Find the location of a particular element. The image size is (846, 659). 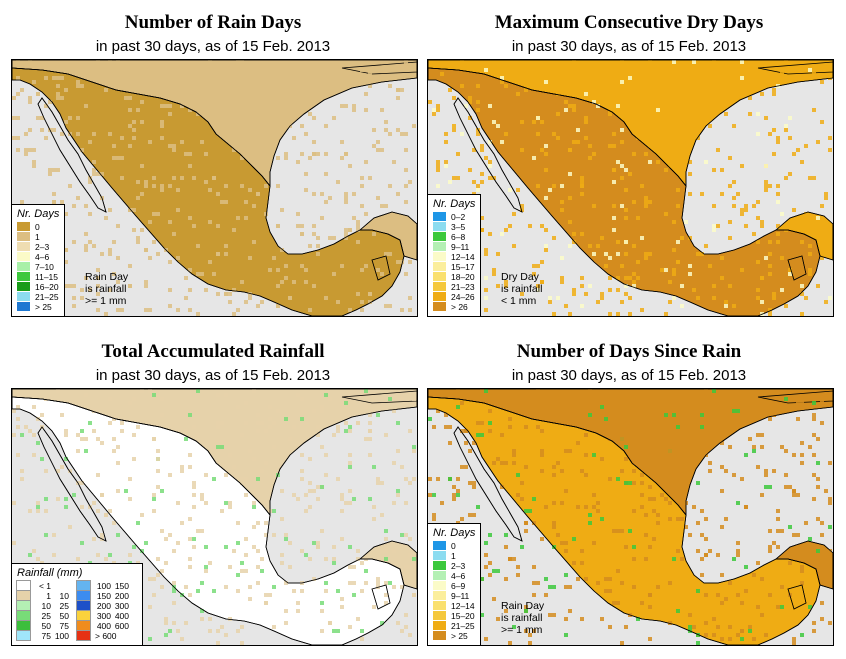

legend-item: 7–10 is located at coordinates (38, 267).